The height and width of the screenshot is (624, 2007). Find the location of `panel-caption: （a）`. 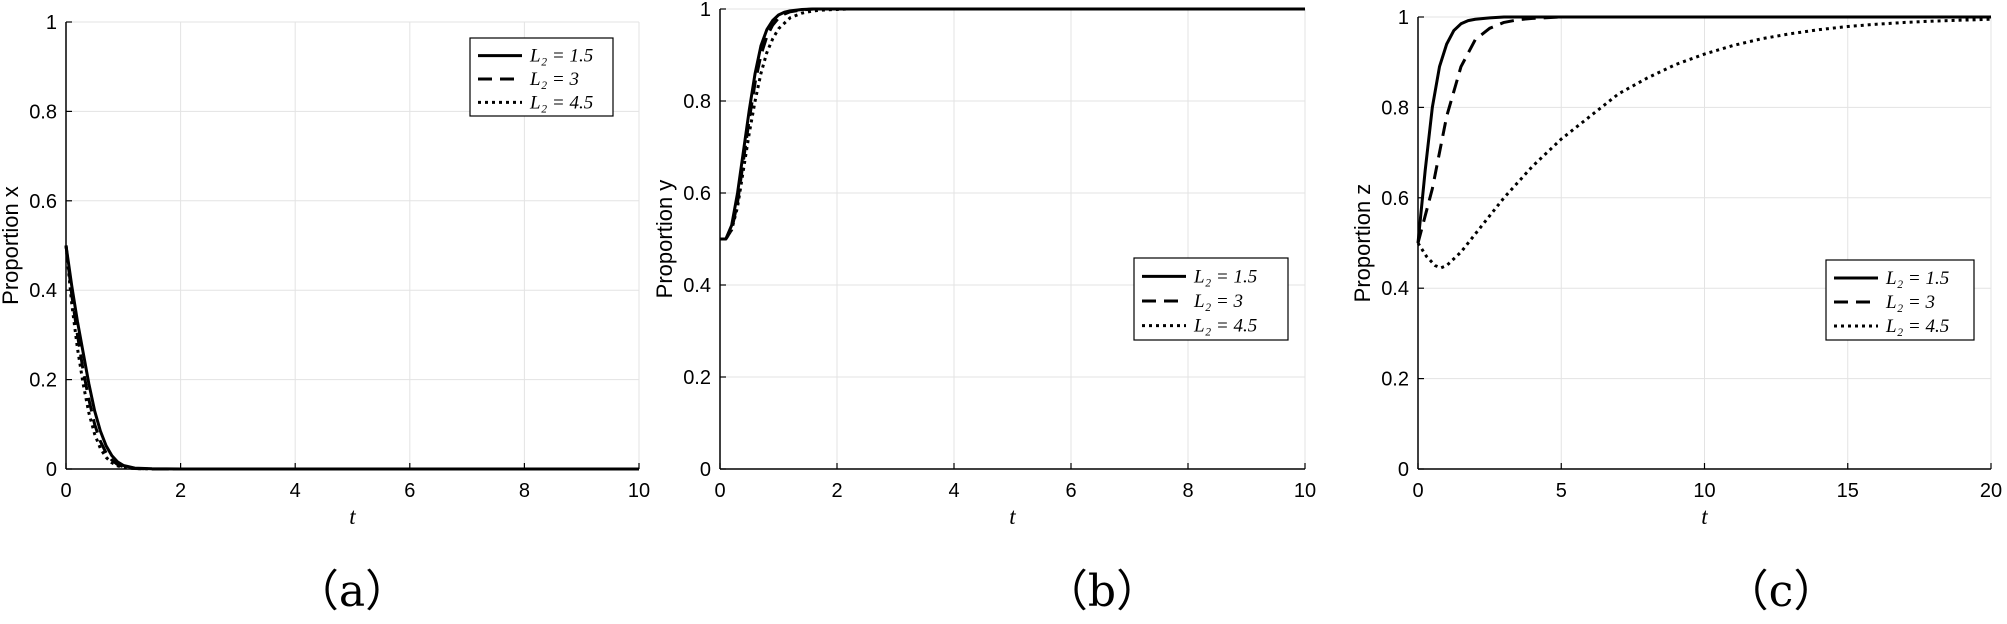

panel-caption: （a） is located at coordinates (352, 591).